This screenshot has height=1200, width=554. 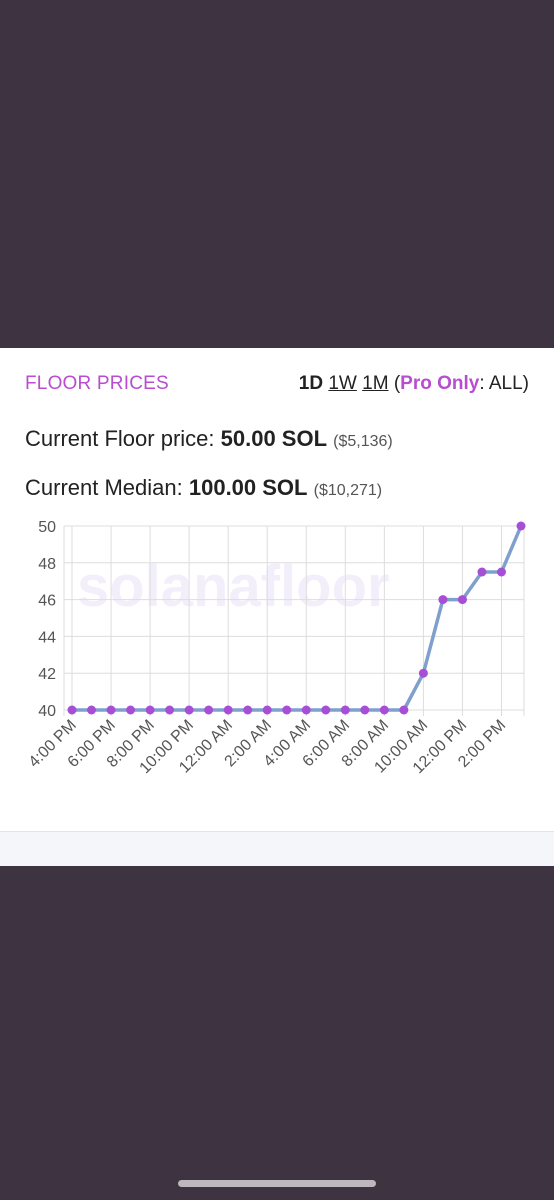 What do you see at coordinates (348, 490) in the screenshot?
I see `median-usd: ($10,271)` at bounding box center [348, 490].